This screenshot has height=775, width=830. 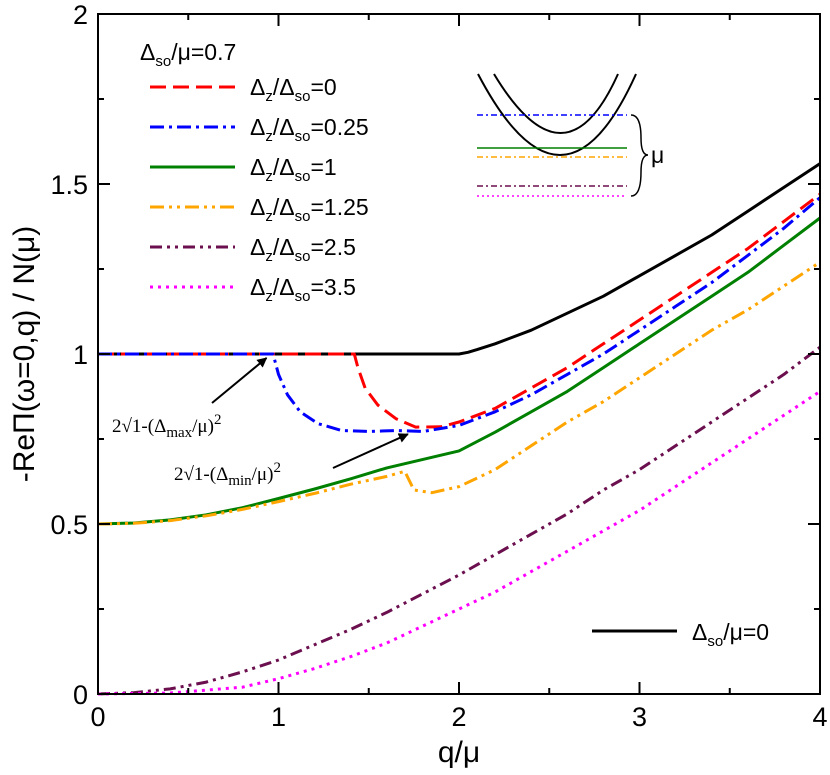 I want to click on annotation-arrow-min, so click(x=370, y=451).